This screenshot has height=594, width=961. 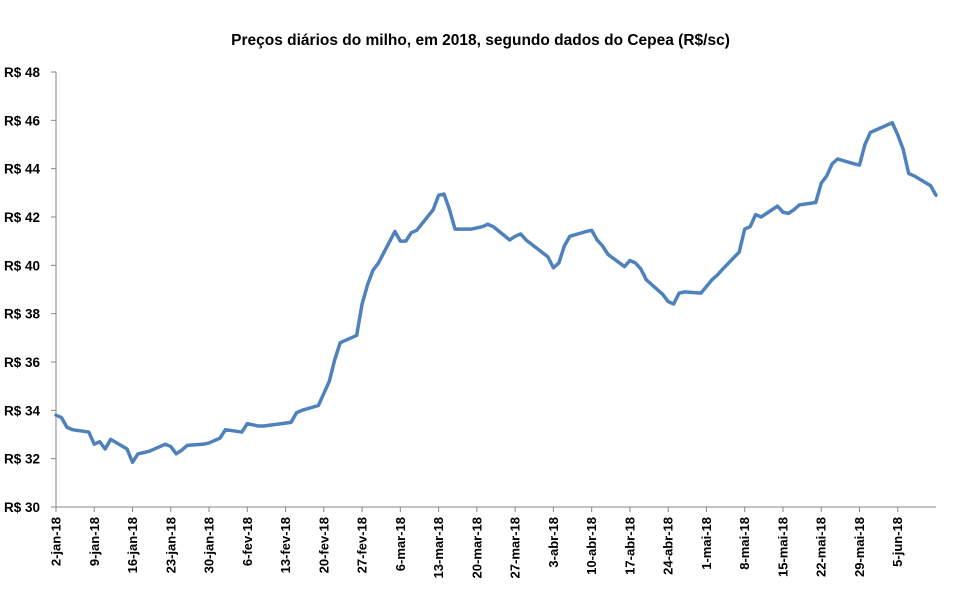 What do you see at coordinates (22, 314) in the screenshot?
I see `y-tick-label: R$ 38` at bounding box center [22, 314].